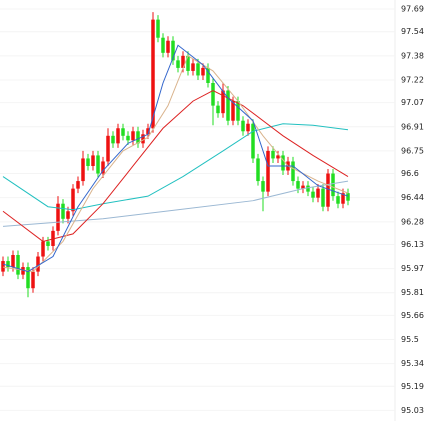 The height and width of the screenshot is (421, 433). Describe the element at coordinates (412, 197) in the screenshot. I see `y-tick-label: 96.44` at that location.